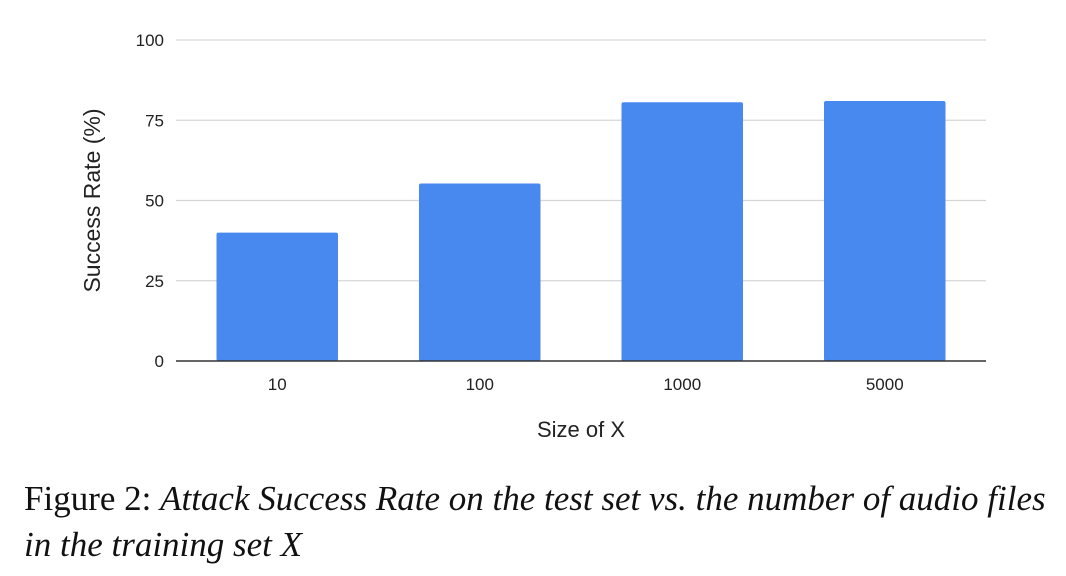 This screenshot has height=576, width=1066. What do you see at coordinates (277, 384) in the screenshot?
I see `x-tick-label: 10` at bounding box center [277, 384].